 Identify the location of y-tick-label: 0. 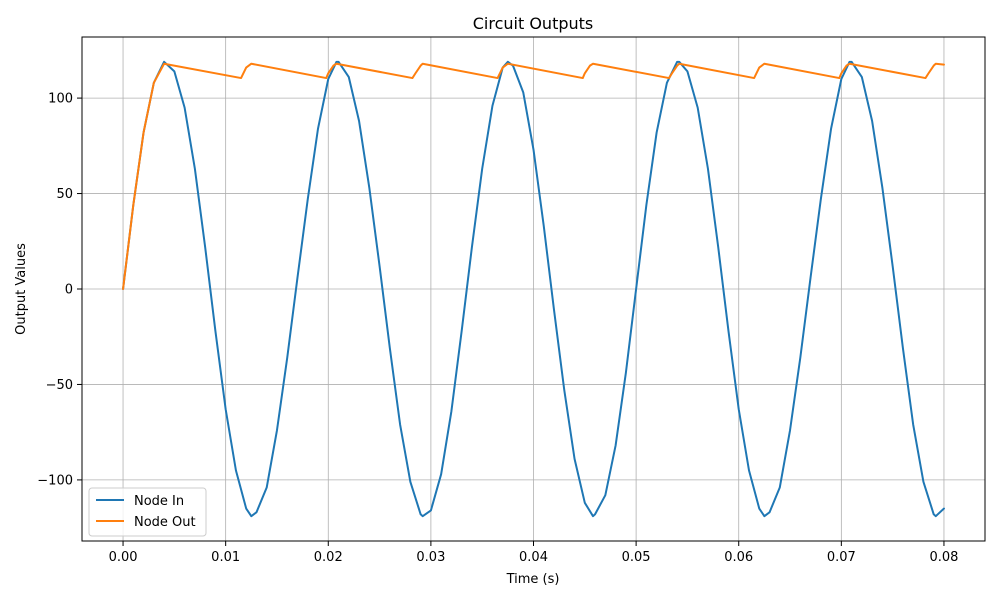
(69, 290).